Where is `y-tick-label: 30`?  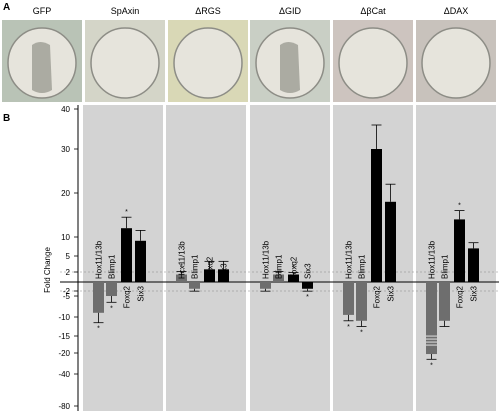 y-tick-label: 30 is located at coordinates (65, 149).